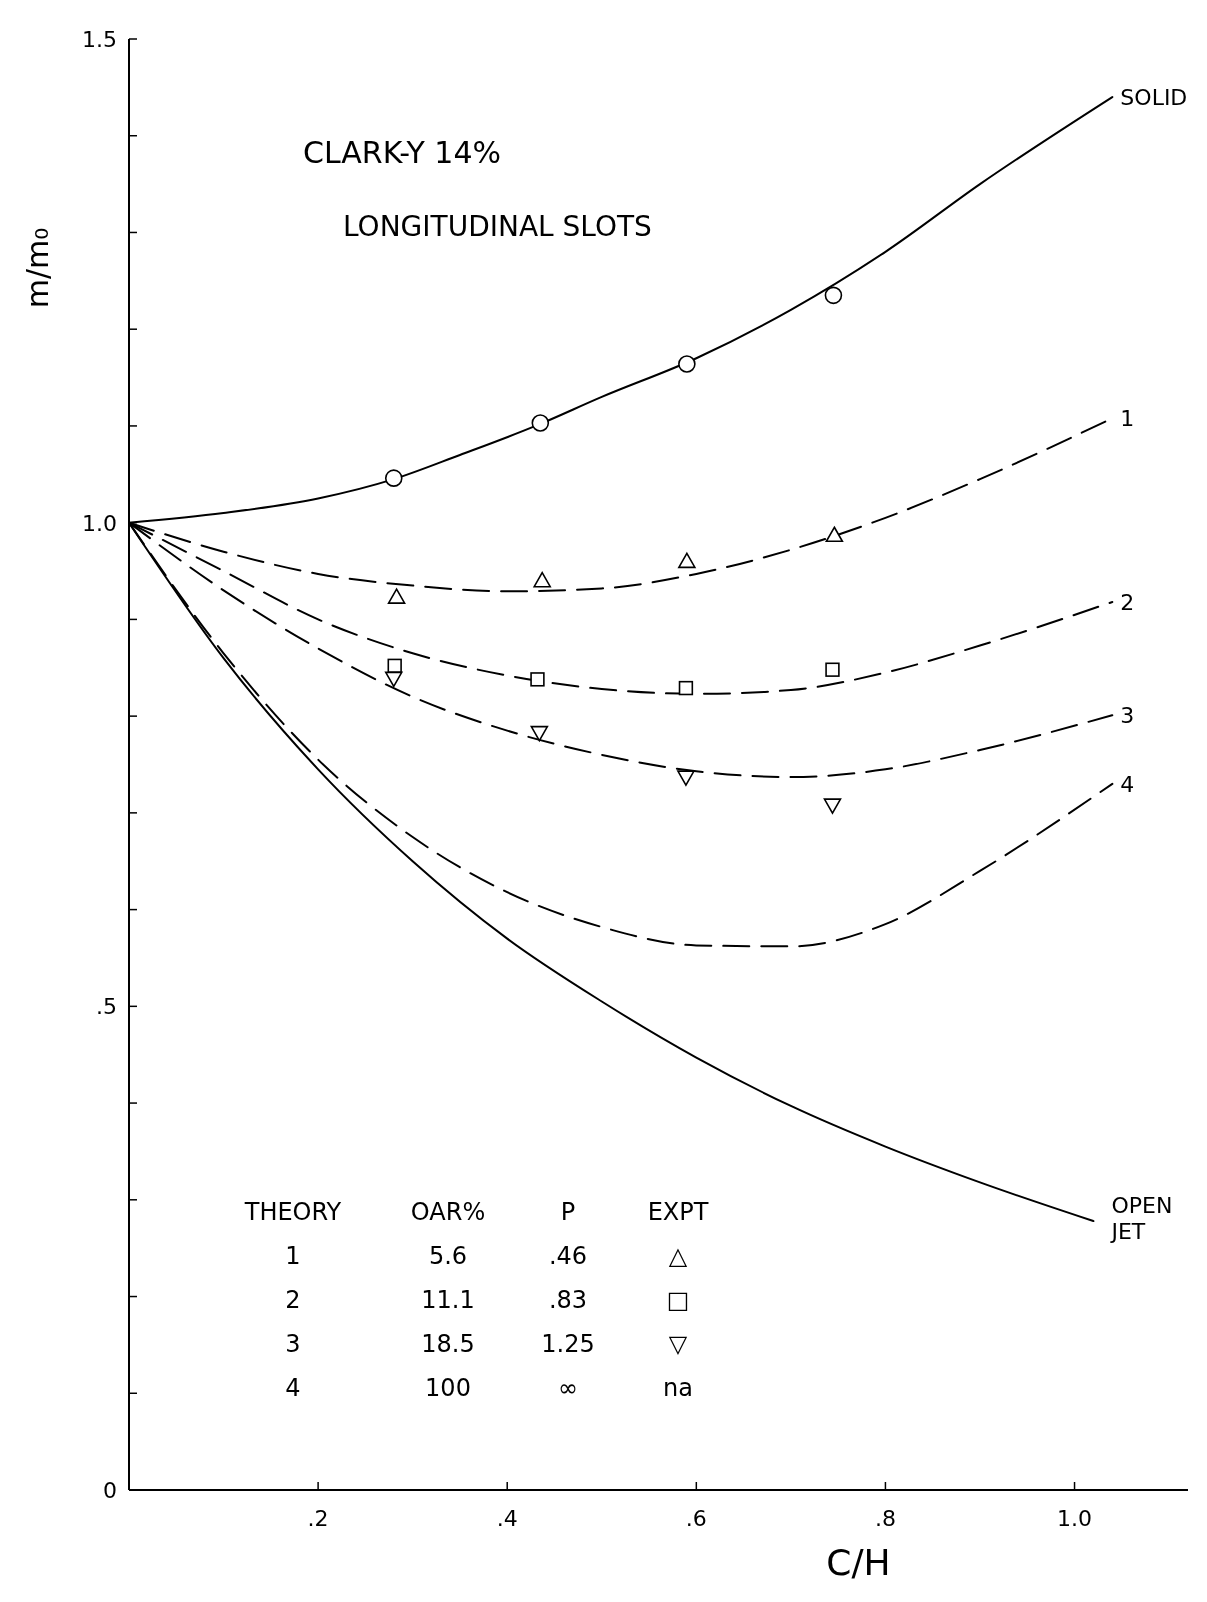 This screenshot has height=1602, width=1207. I want to click on annotation: ▽, so click(678, 1344).